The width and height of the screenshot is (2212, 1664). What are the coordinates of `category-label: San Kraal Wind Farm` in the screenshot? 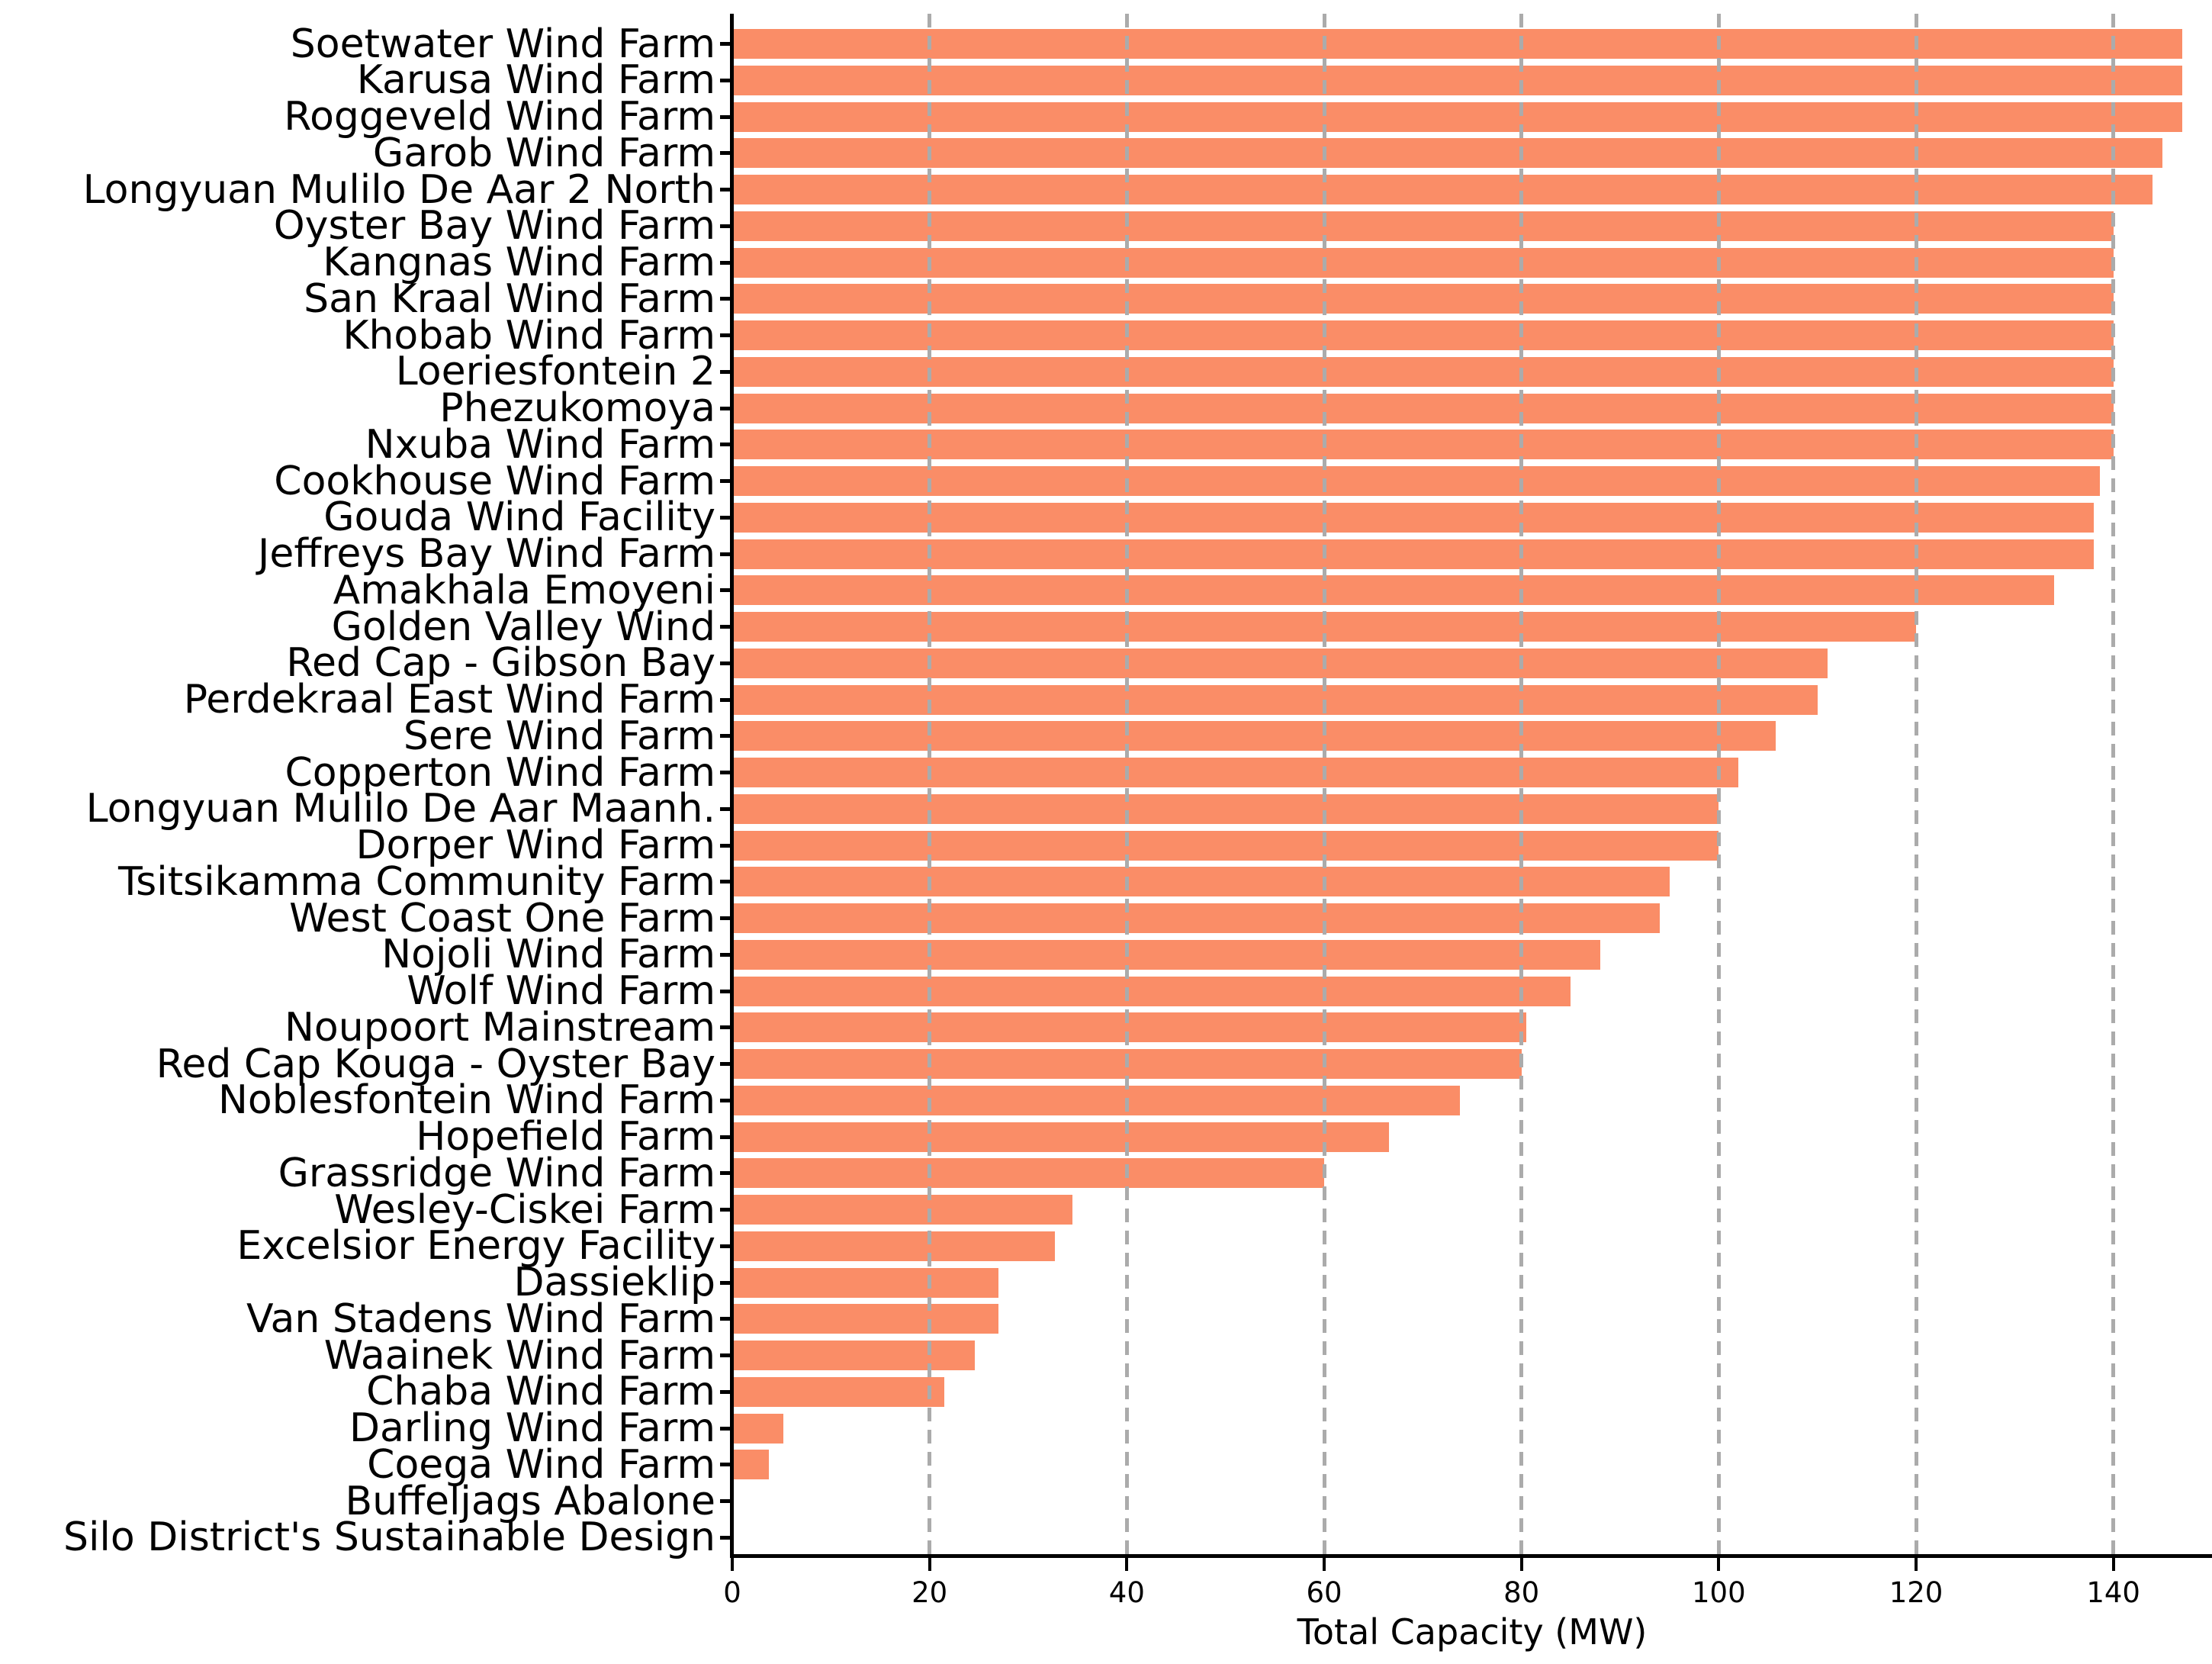 It's located at (510, 298).